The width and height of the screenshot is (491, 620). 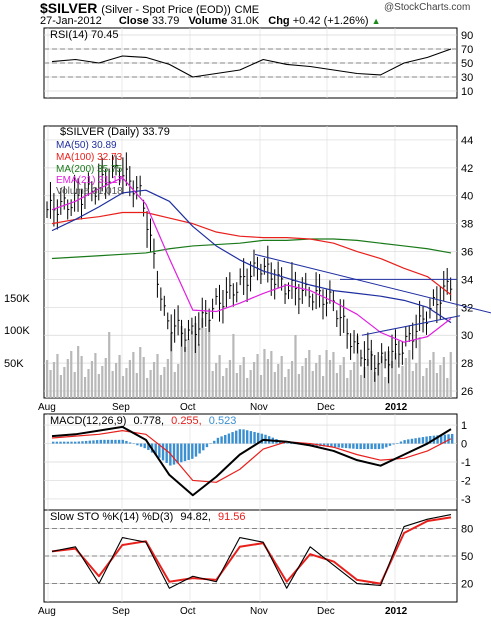 What do you see at coordinates (467, 585) in the screenshot?
I see `sto-tick-label: 20` at bounding box center [467, 585].